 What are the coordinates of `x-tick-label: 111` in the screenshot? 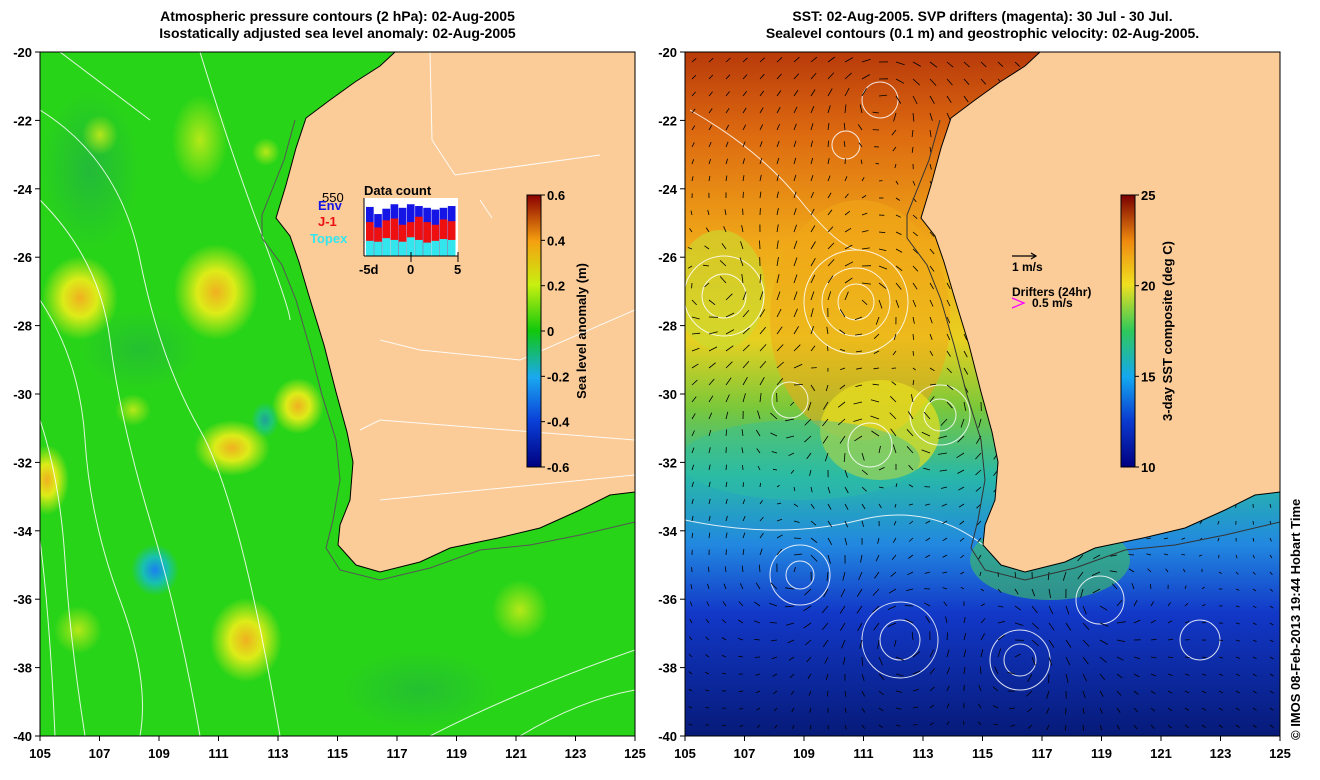 It's located at (218, 753).